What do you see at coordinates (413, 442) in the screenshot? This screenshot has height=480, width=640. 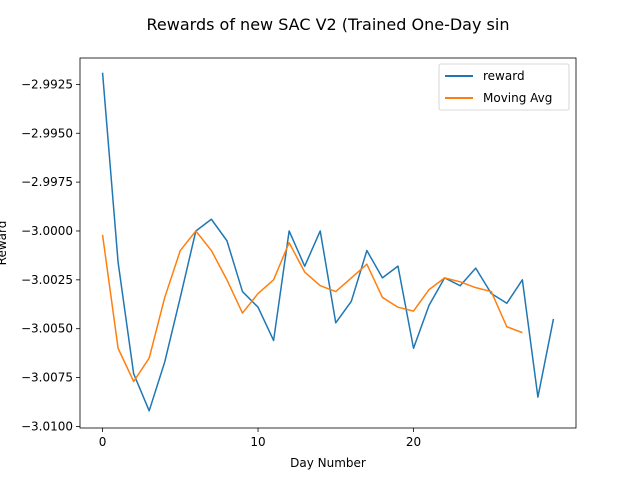 I see `x-tick-label: 20` at bounding box center [413, 442].